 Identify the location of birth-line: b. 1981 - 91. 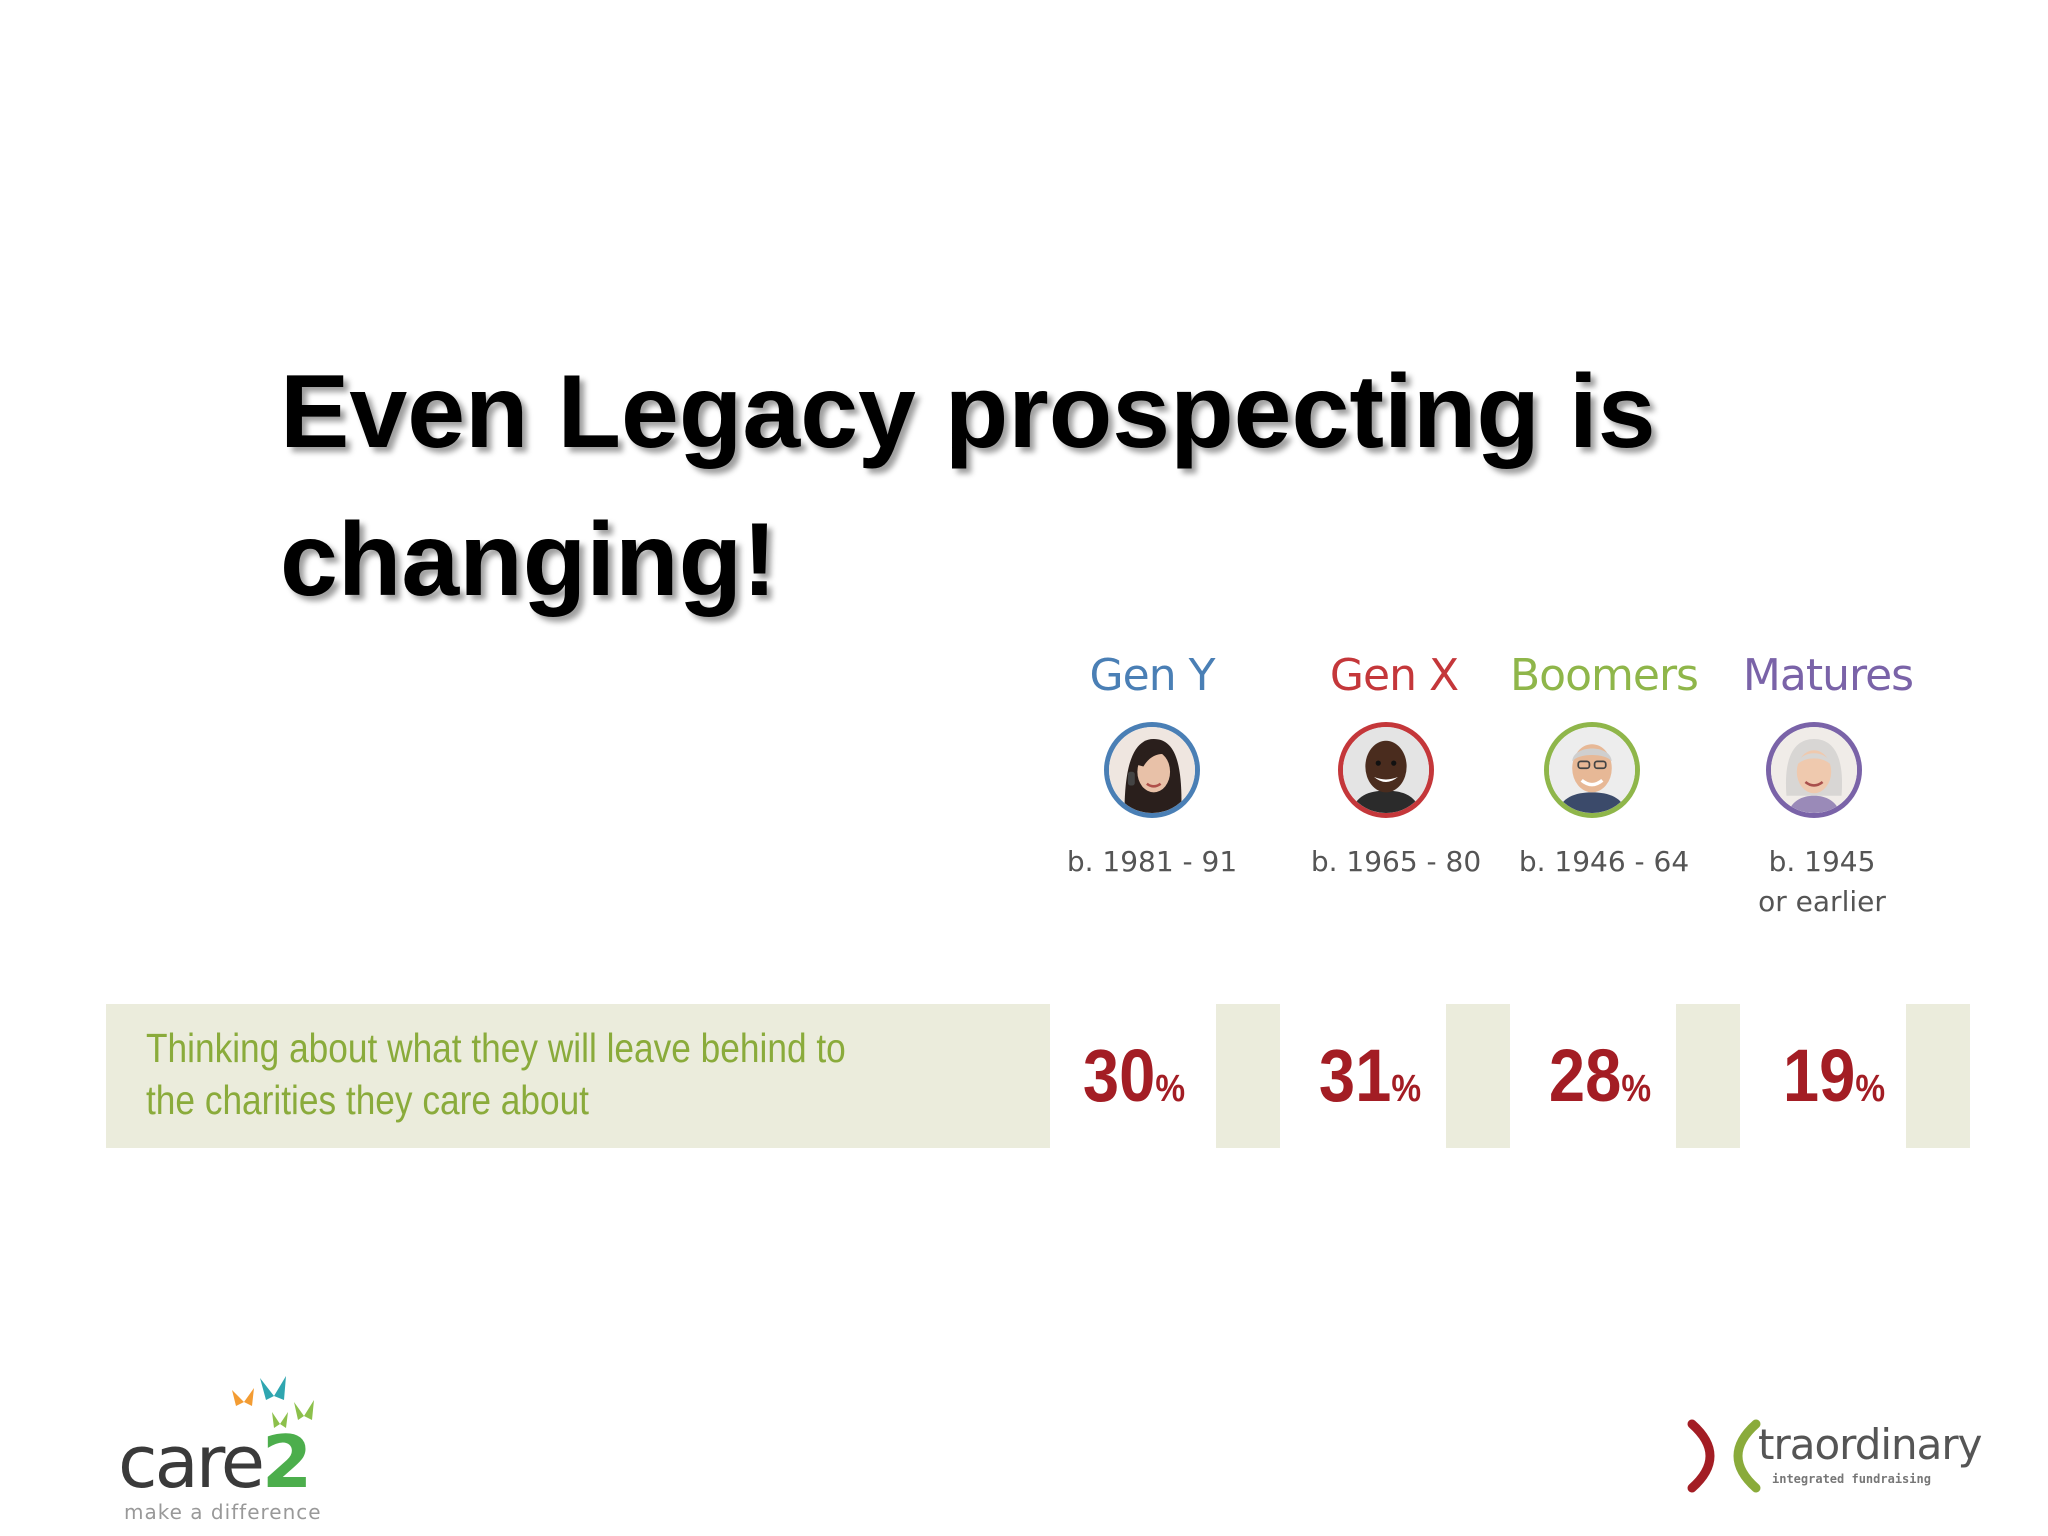
(1152, 861).